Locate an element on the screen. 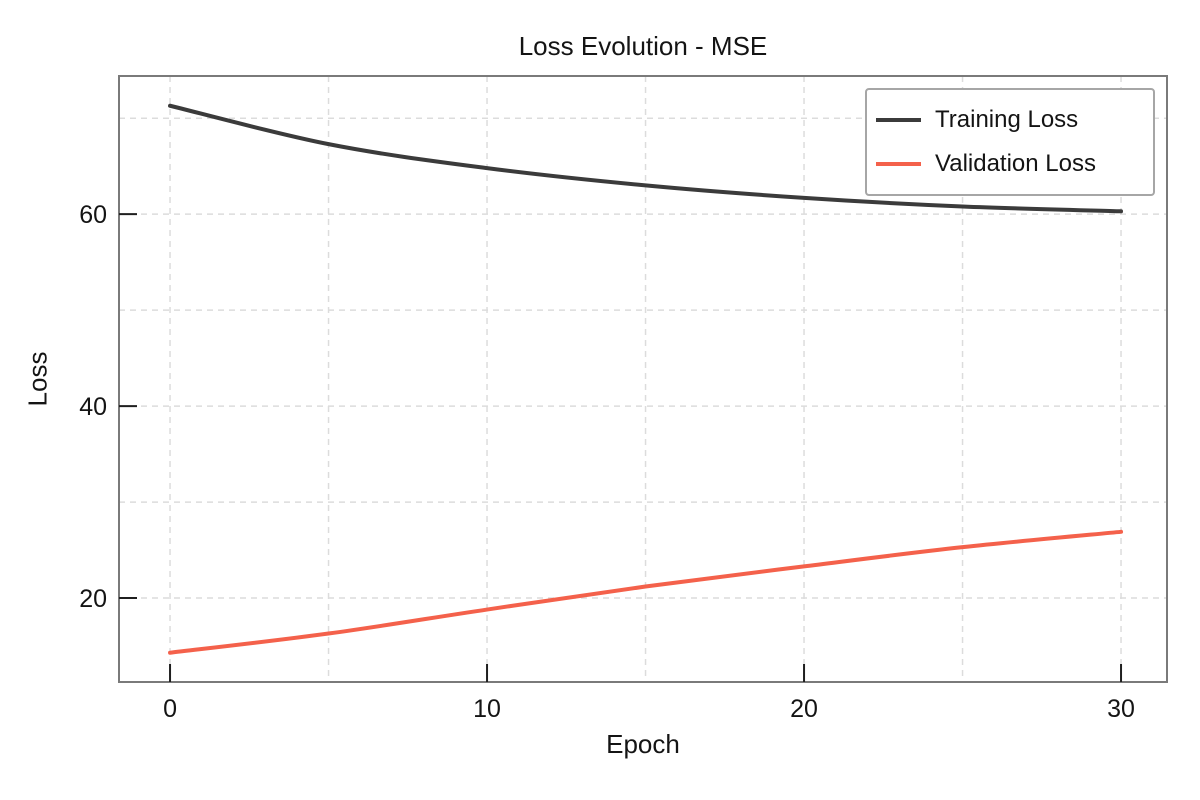  y-tick-label: 60 is located at coordinates (93, 215).